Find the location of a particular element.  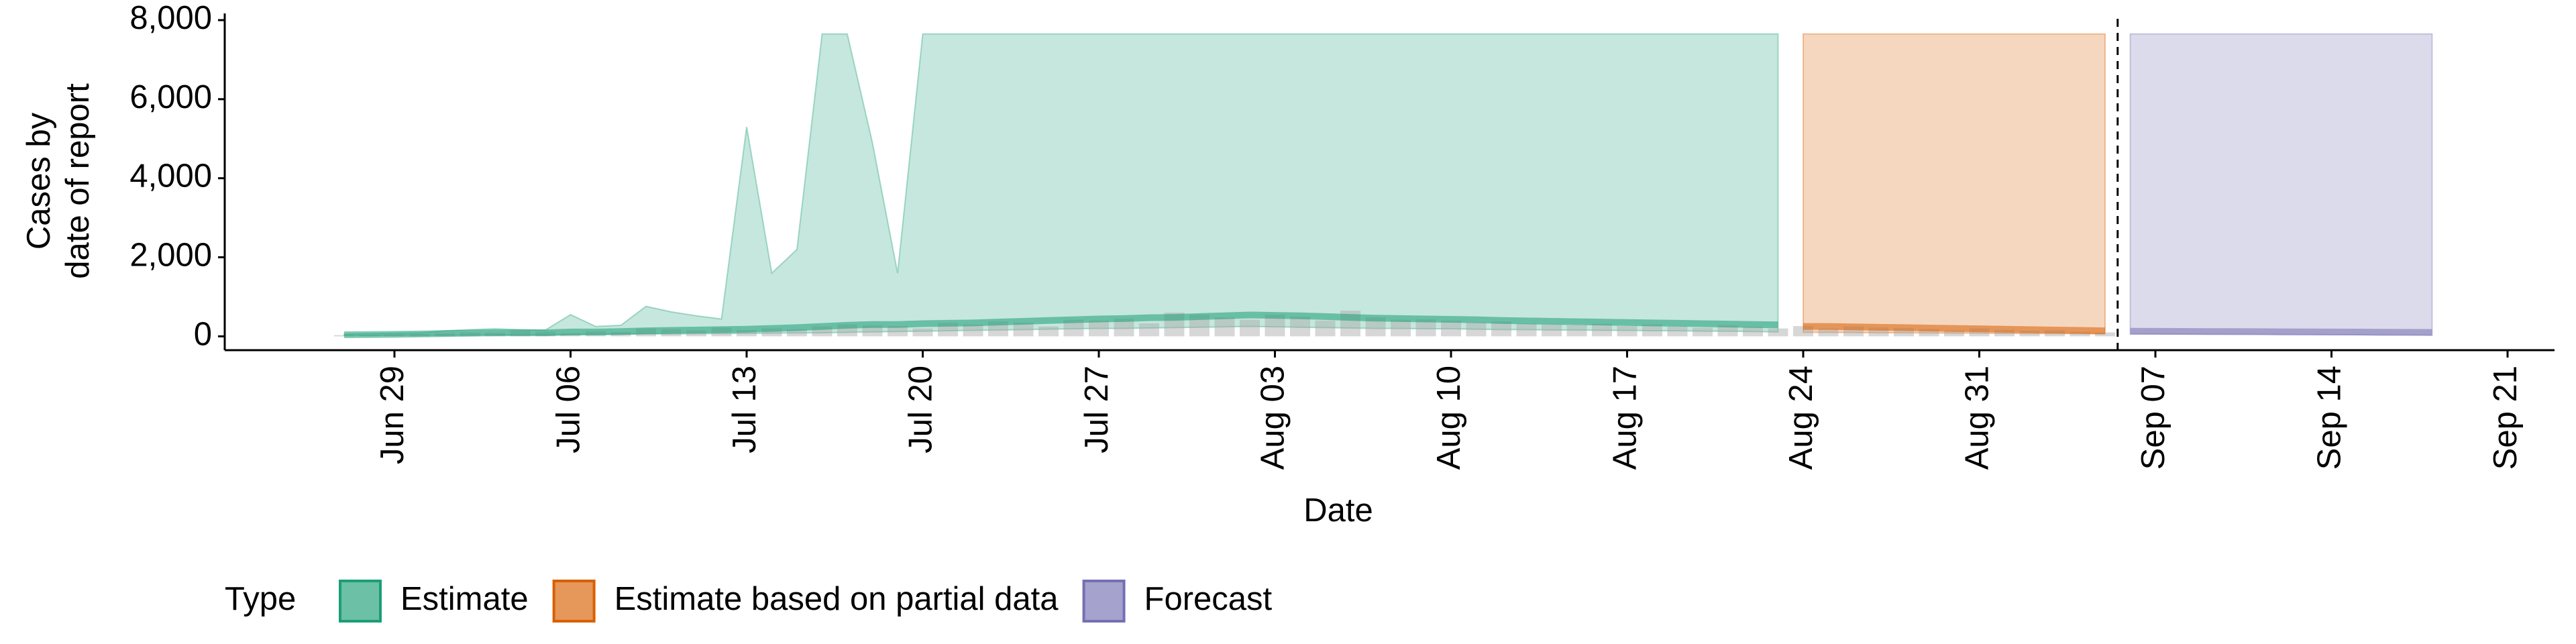

x-tick-label: Jul 20 is located at coordinates (920, 409).